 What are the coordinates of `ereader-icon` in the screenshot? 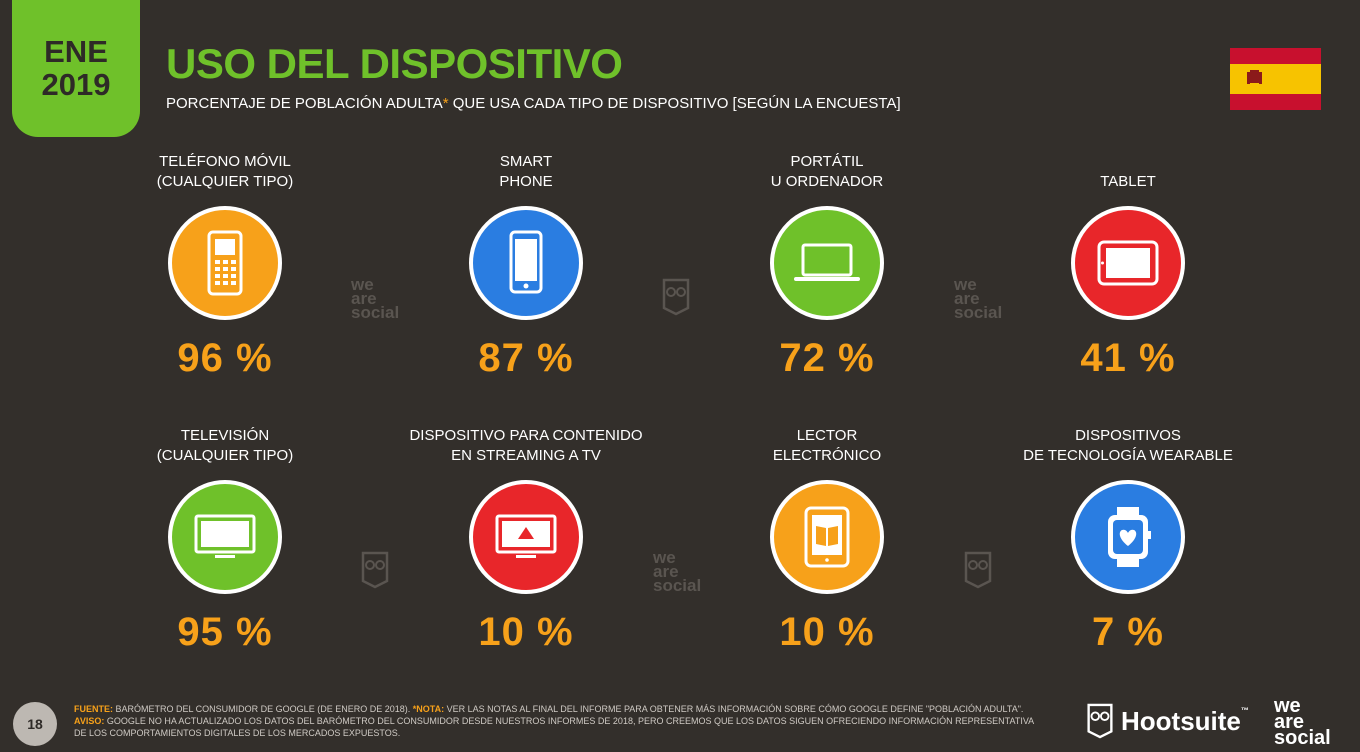 It's located at (827, 537).